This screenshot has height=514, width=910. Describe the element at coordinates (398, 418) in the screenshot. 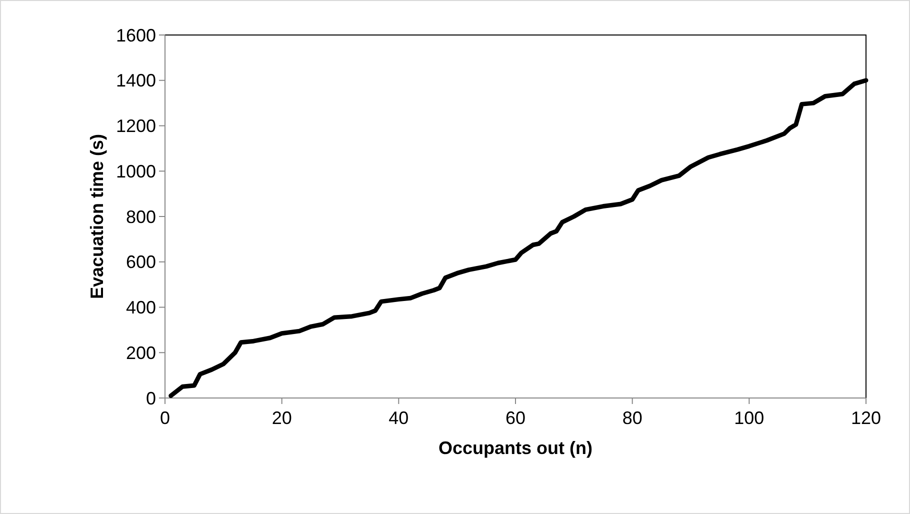

I see `x-tick-label: 40` at that location.